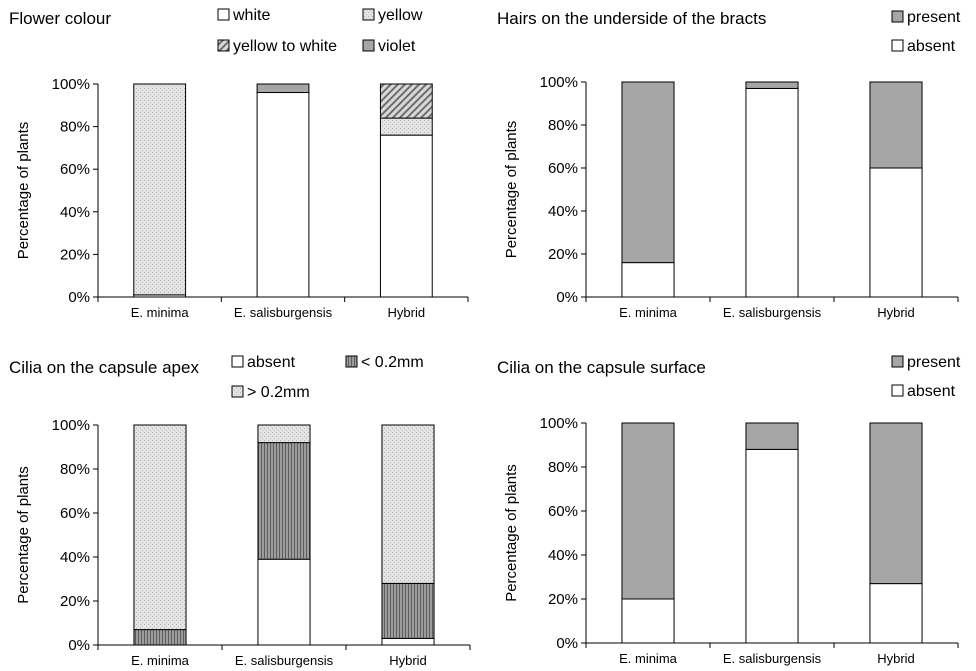 The image size is (976, 671). I want to click on legend-label: yellow to white, so click(285, 46).